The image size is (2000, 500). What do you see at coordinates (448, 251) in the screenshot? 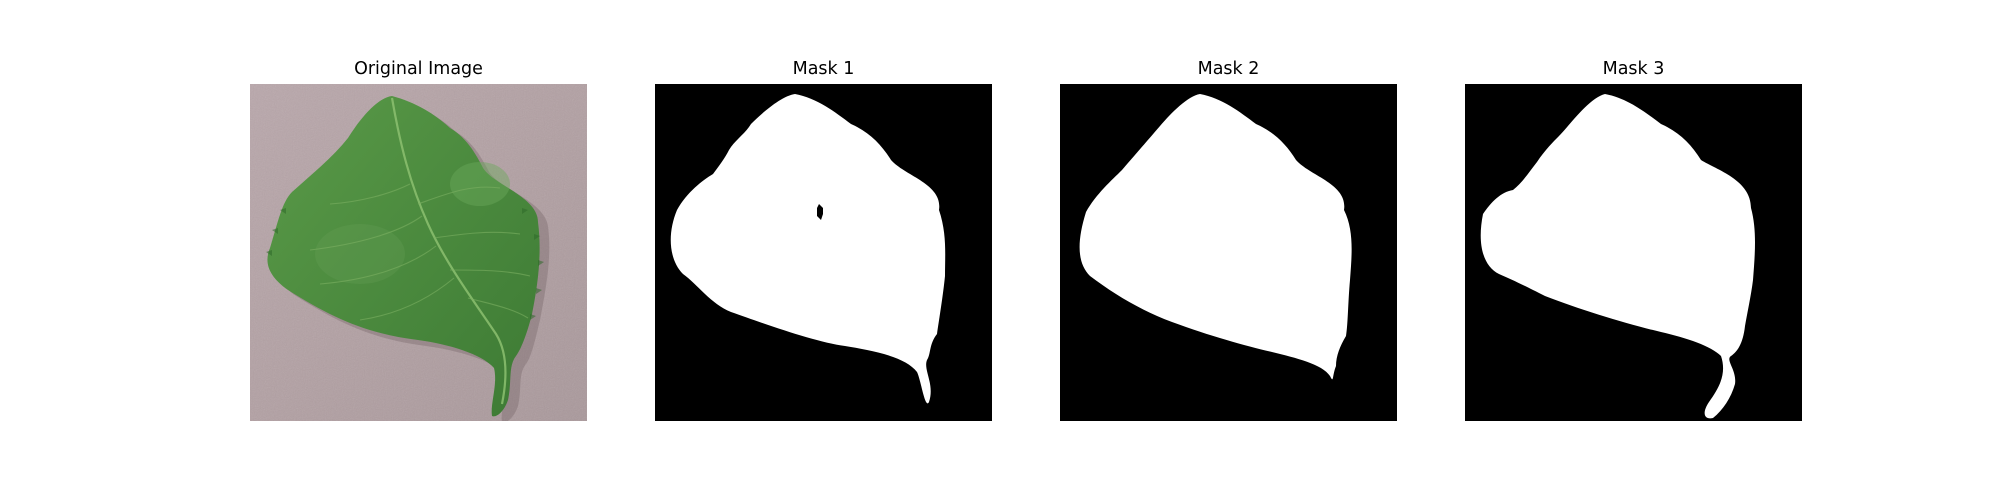
I see `leaf-midrib` at bounding box center [448, 251].